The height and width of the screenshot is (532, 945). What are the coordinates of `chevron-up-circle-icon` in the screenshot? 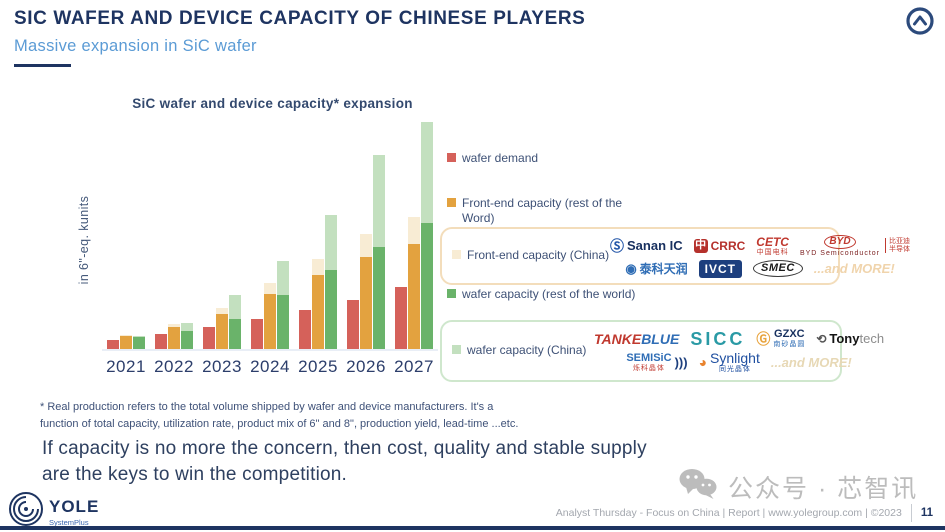 It's located at (920, 23).